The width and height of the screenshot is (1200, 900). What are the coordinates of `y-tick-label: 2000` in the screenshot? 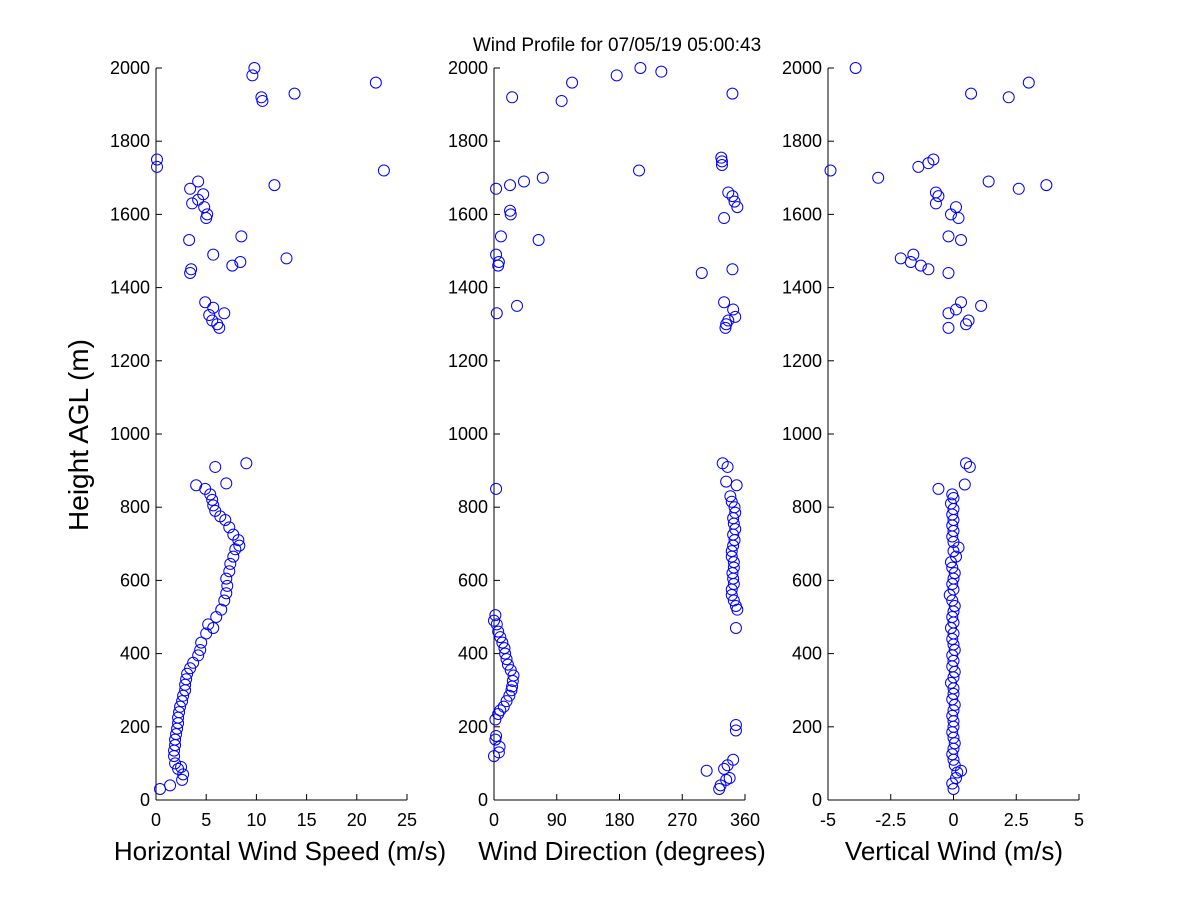 It's located at (802, 68).